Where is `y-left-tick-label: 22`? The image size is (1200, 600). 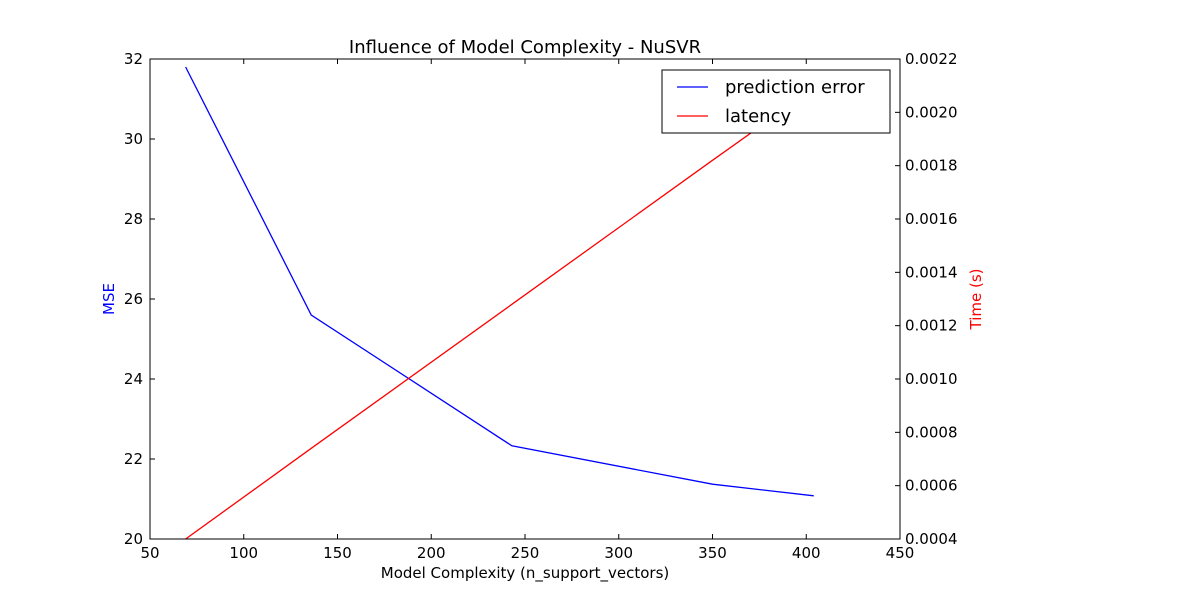
y-left-tick-label: 22 is located at coordinates (133, 459).